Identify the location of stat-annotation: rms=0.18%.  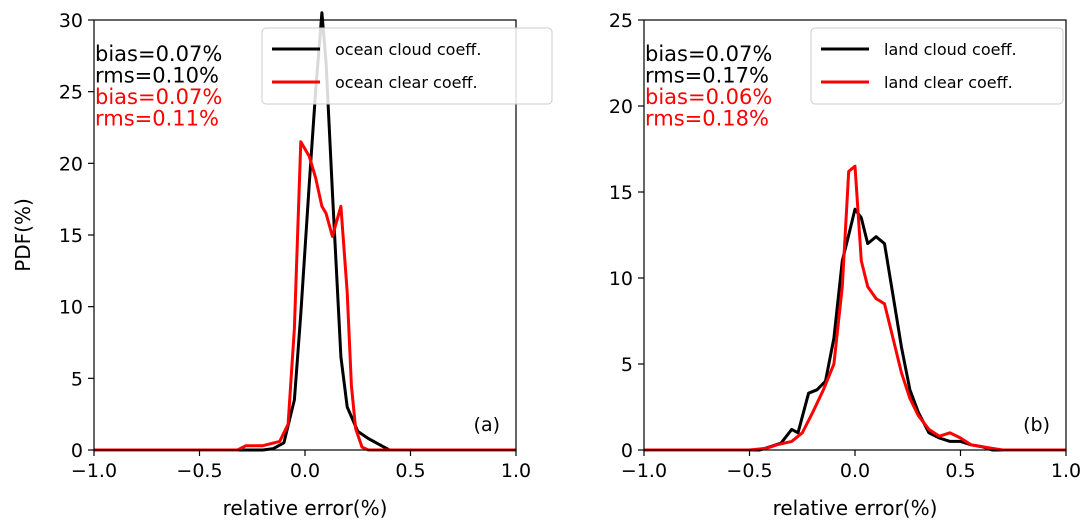
(707, 119).